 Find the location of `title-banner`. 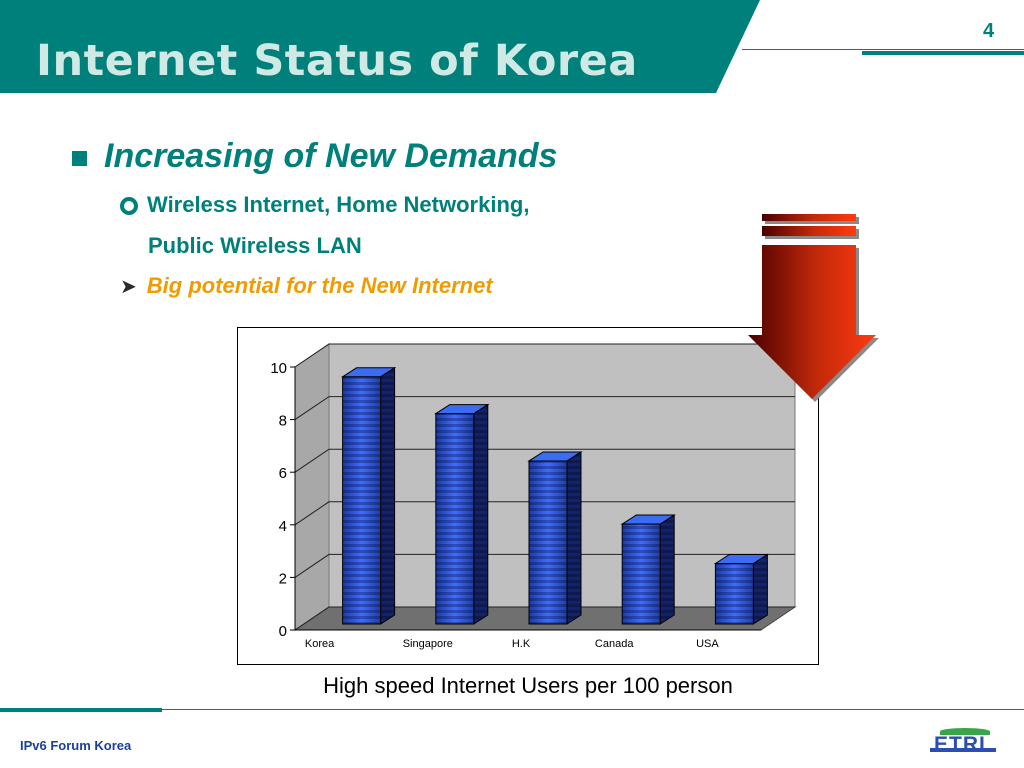

title-banner is located at coordinates (380, 46).